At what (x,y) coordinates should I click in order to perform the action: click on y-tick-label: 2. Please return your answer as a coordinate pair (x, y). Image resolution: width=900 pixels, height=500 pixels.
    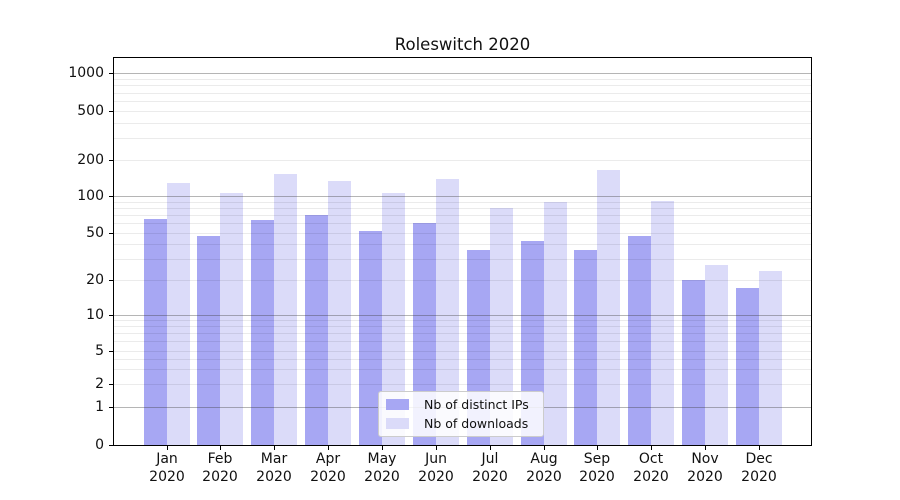
    Looking at the image, I should click on (99, 384).